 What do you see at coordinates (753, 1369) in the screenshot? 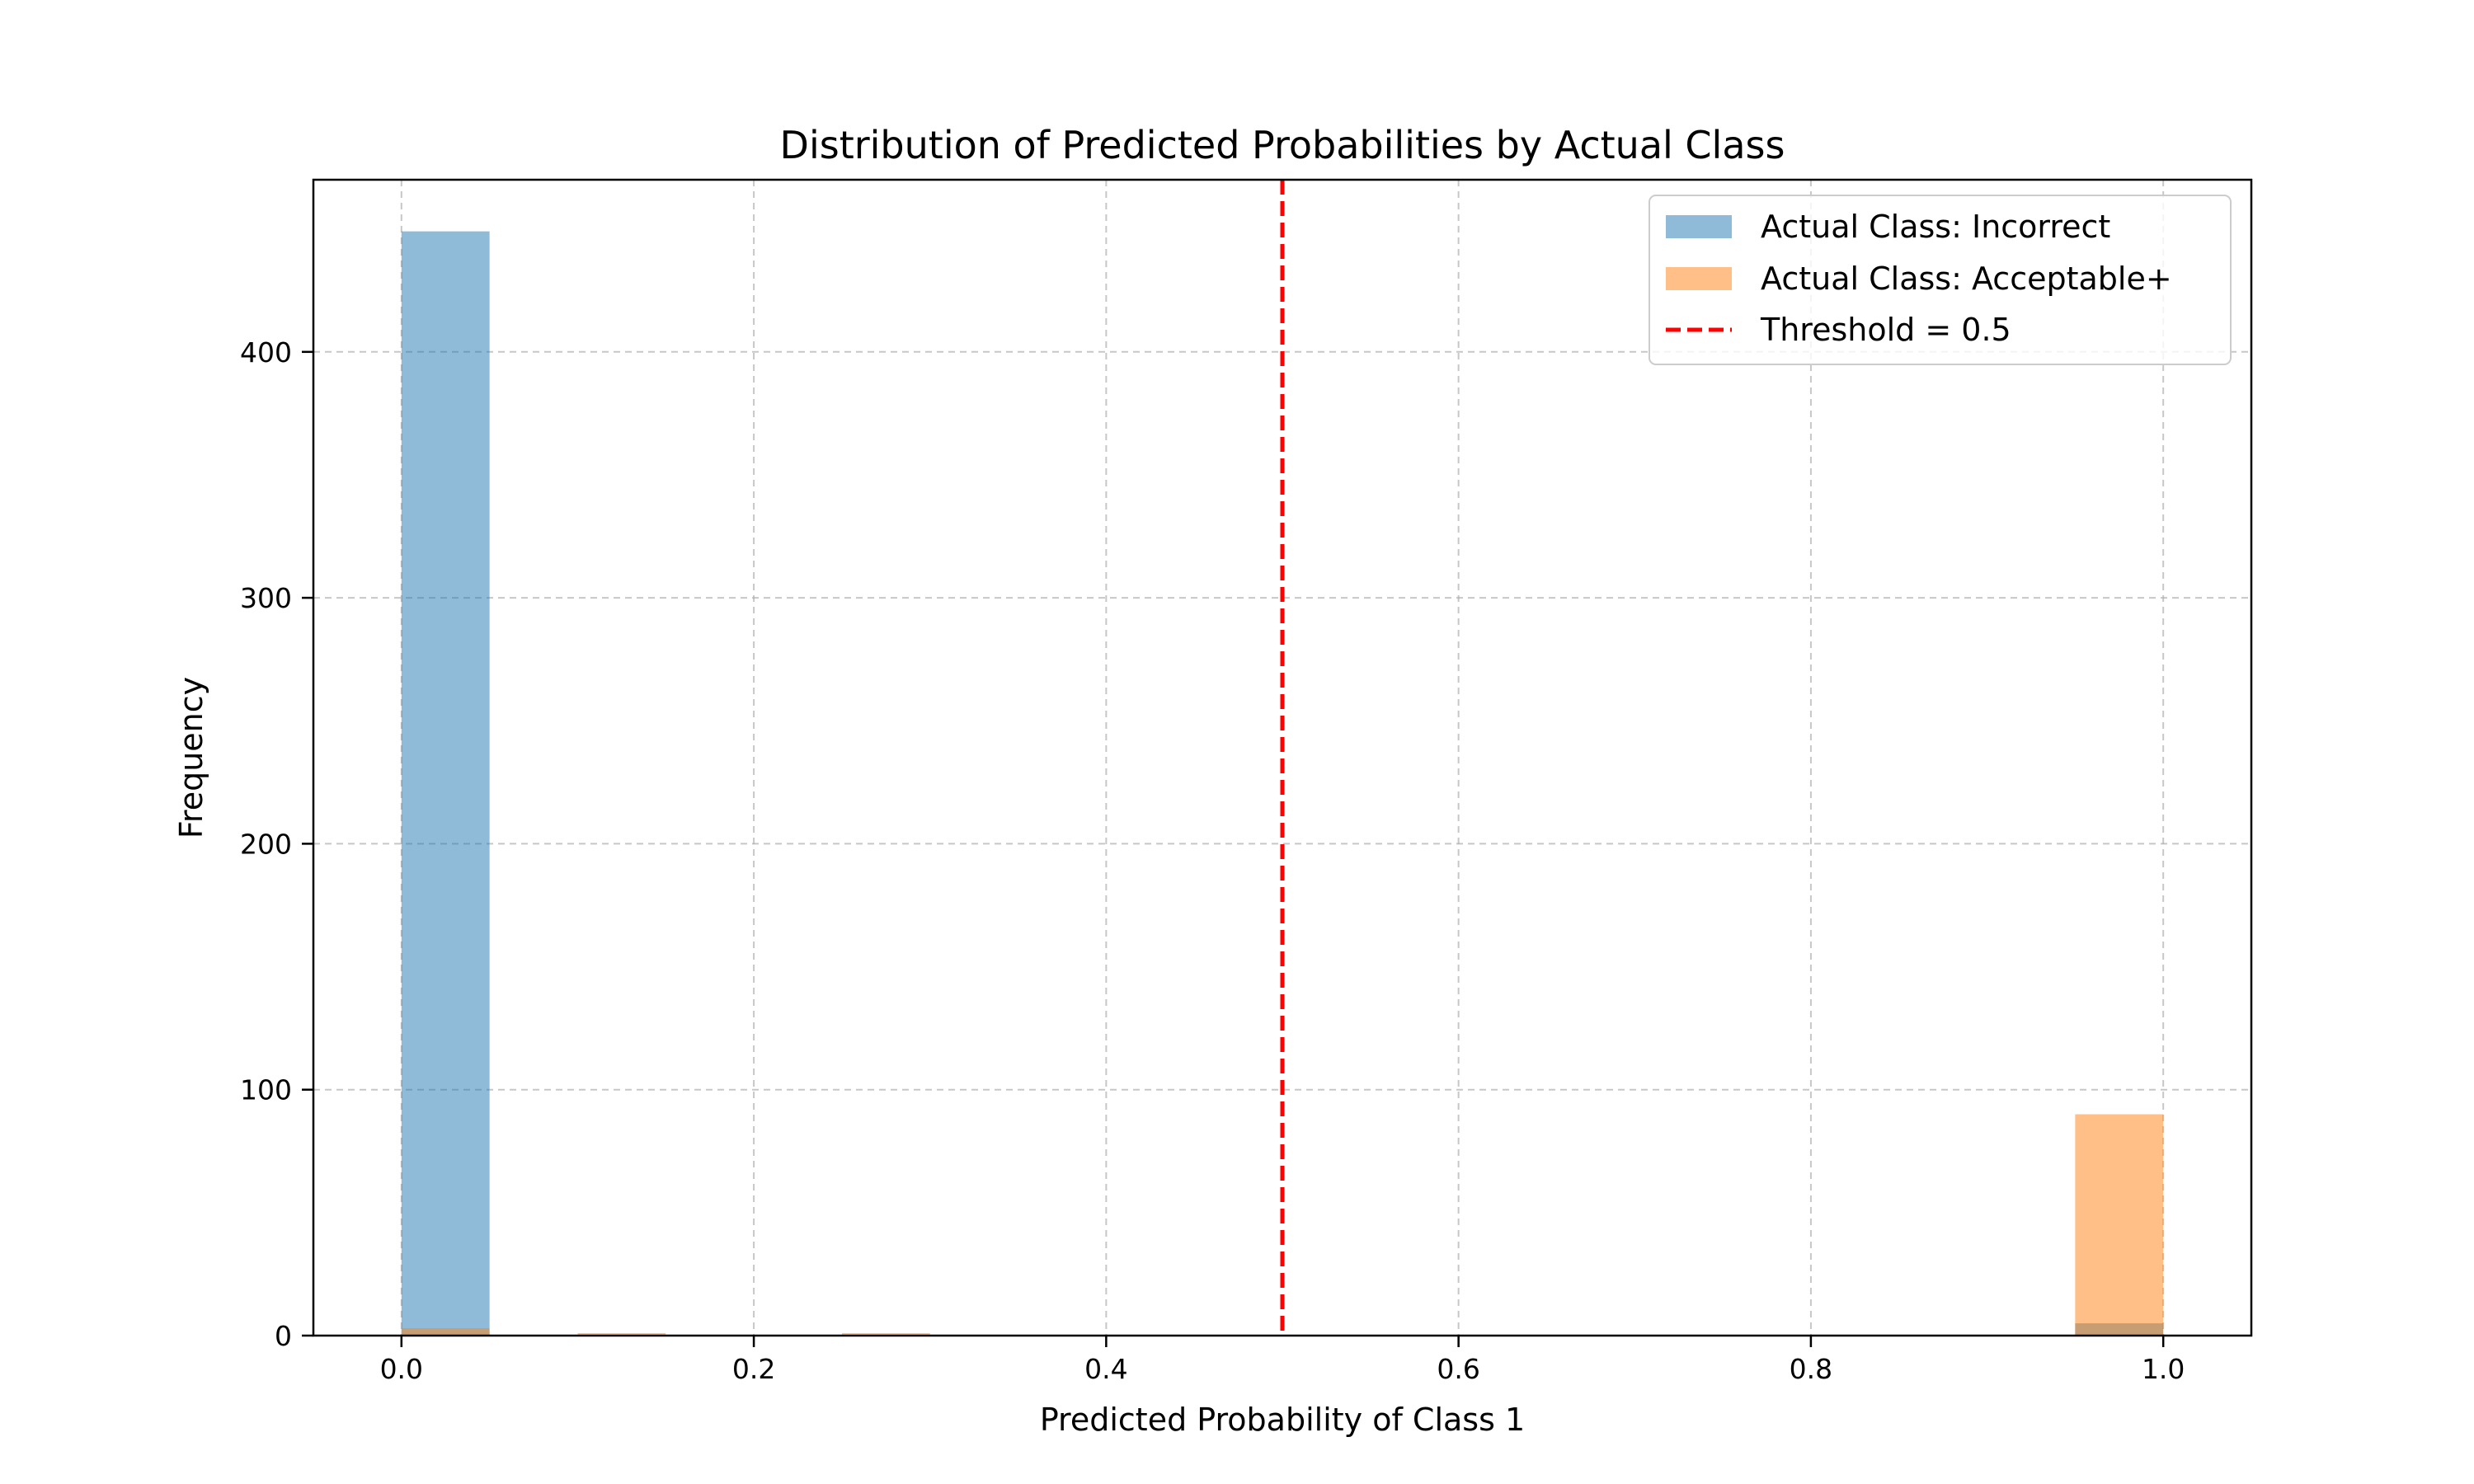
I see `x-tick-label: 0.2` at bounding box center [753, 1369].